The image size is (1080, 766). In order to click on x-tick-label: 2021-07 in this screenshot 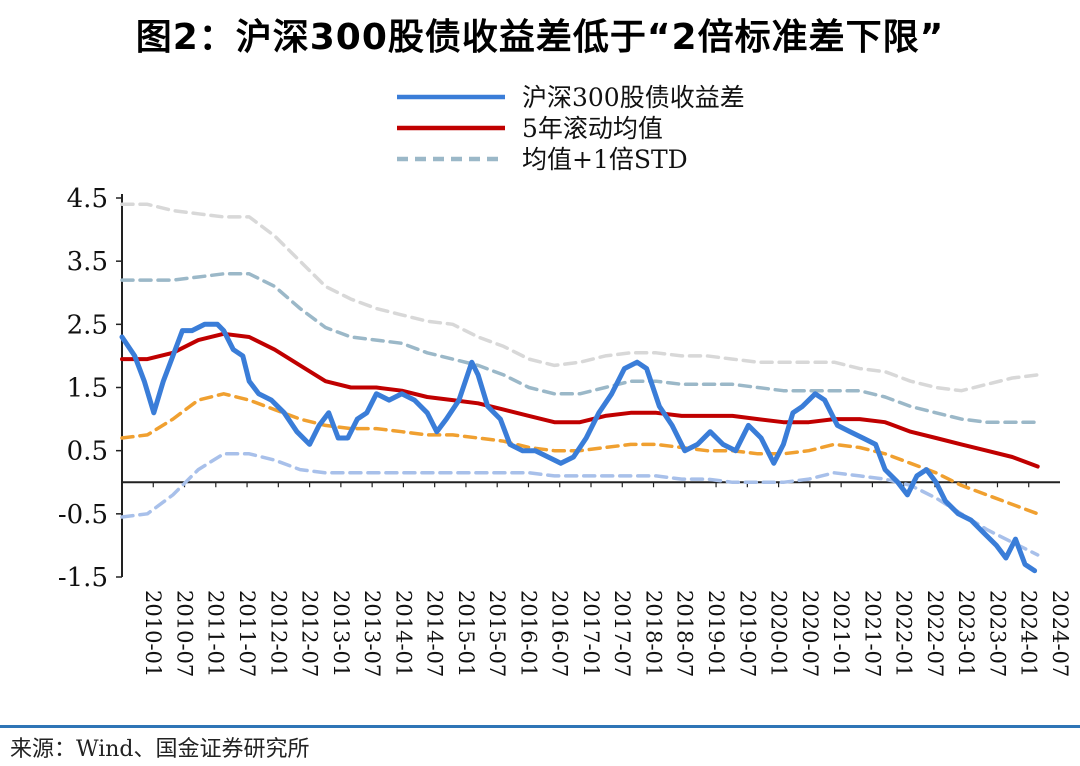, I will do `click(872, 633)`.